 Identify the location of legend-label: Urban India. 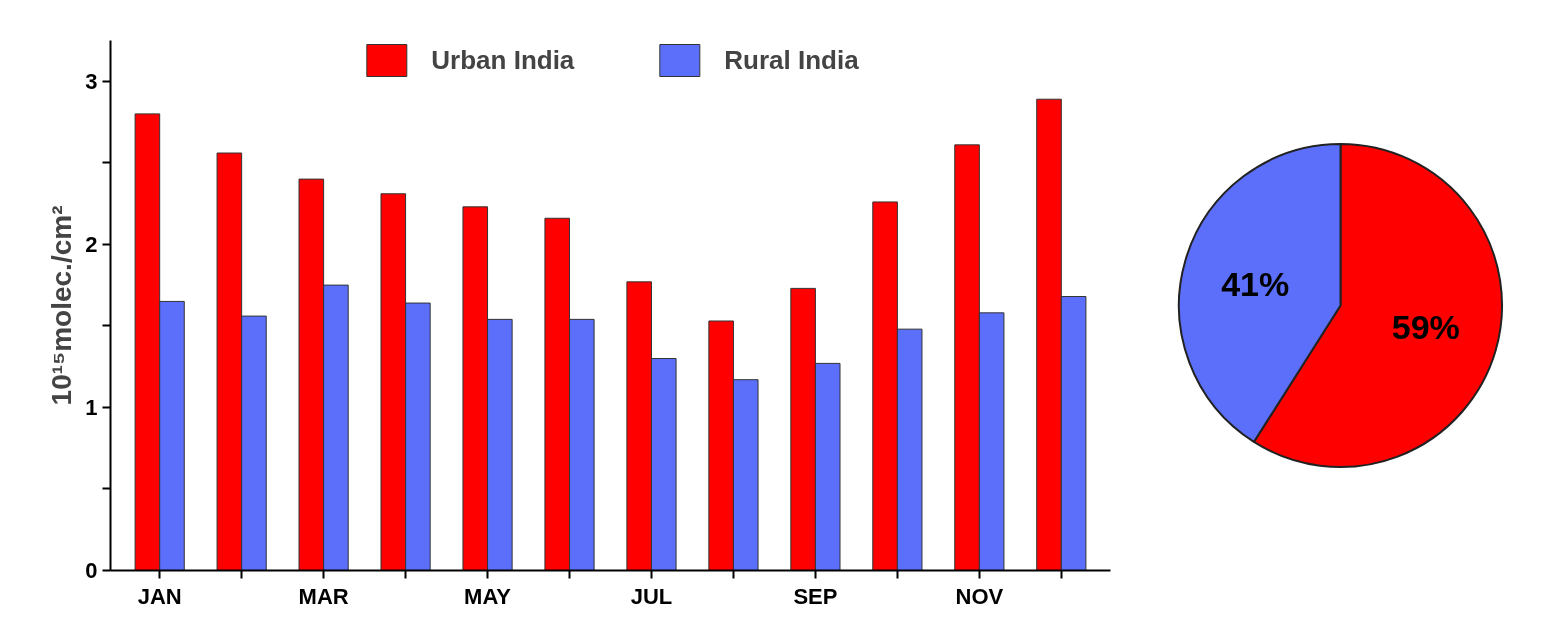
(503, 60).